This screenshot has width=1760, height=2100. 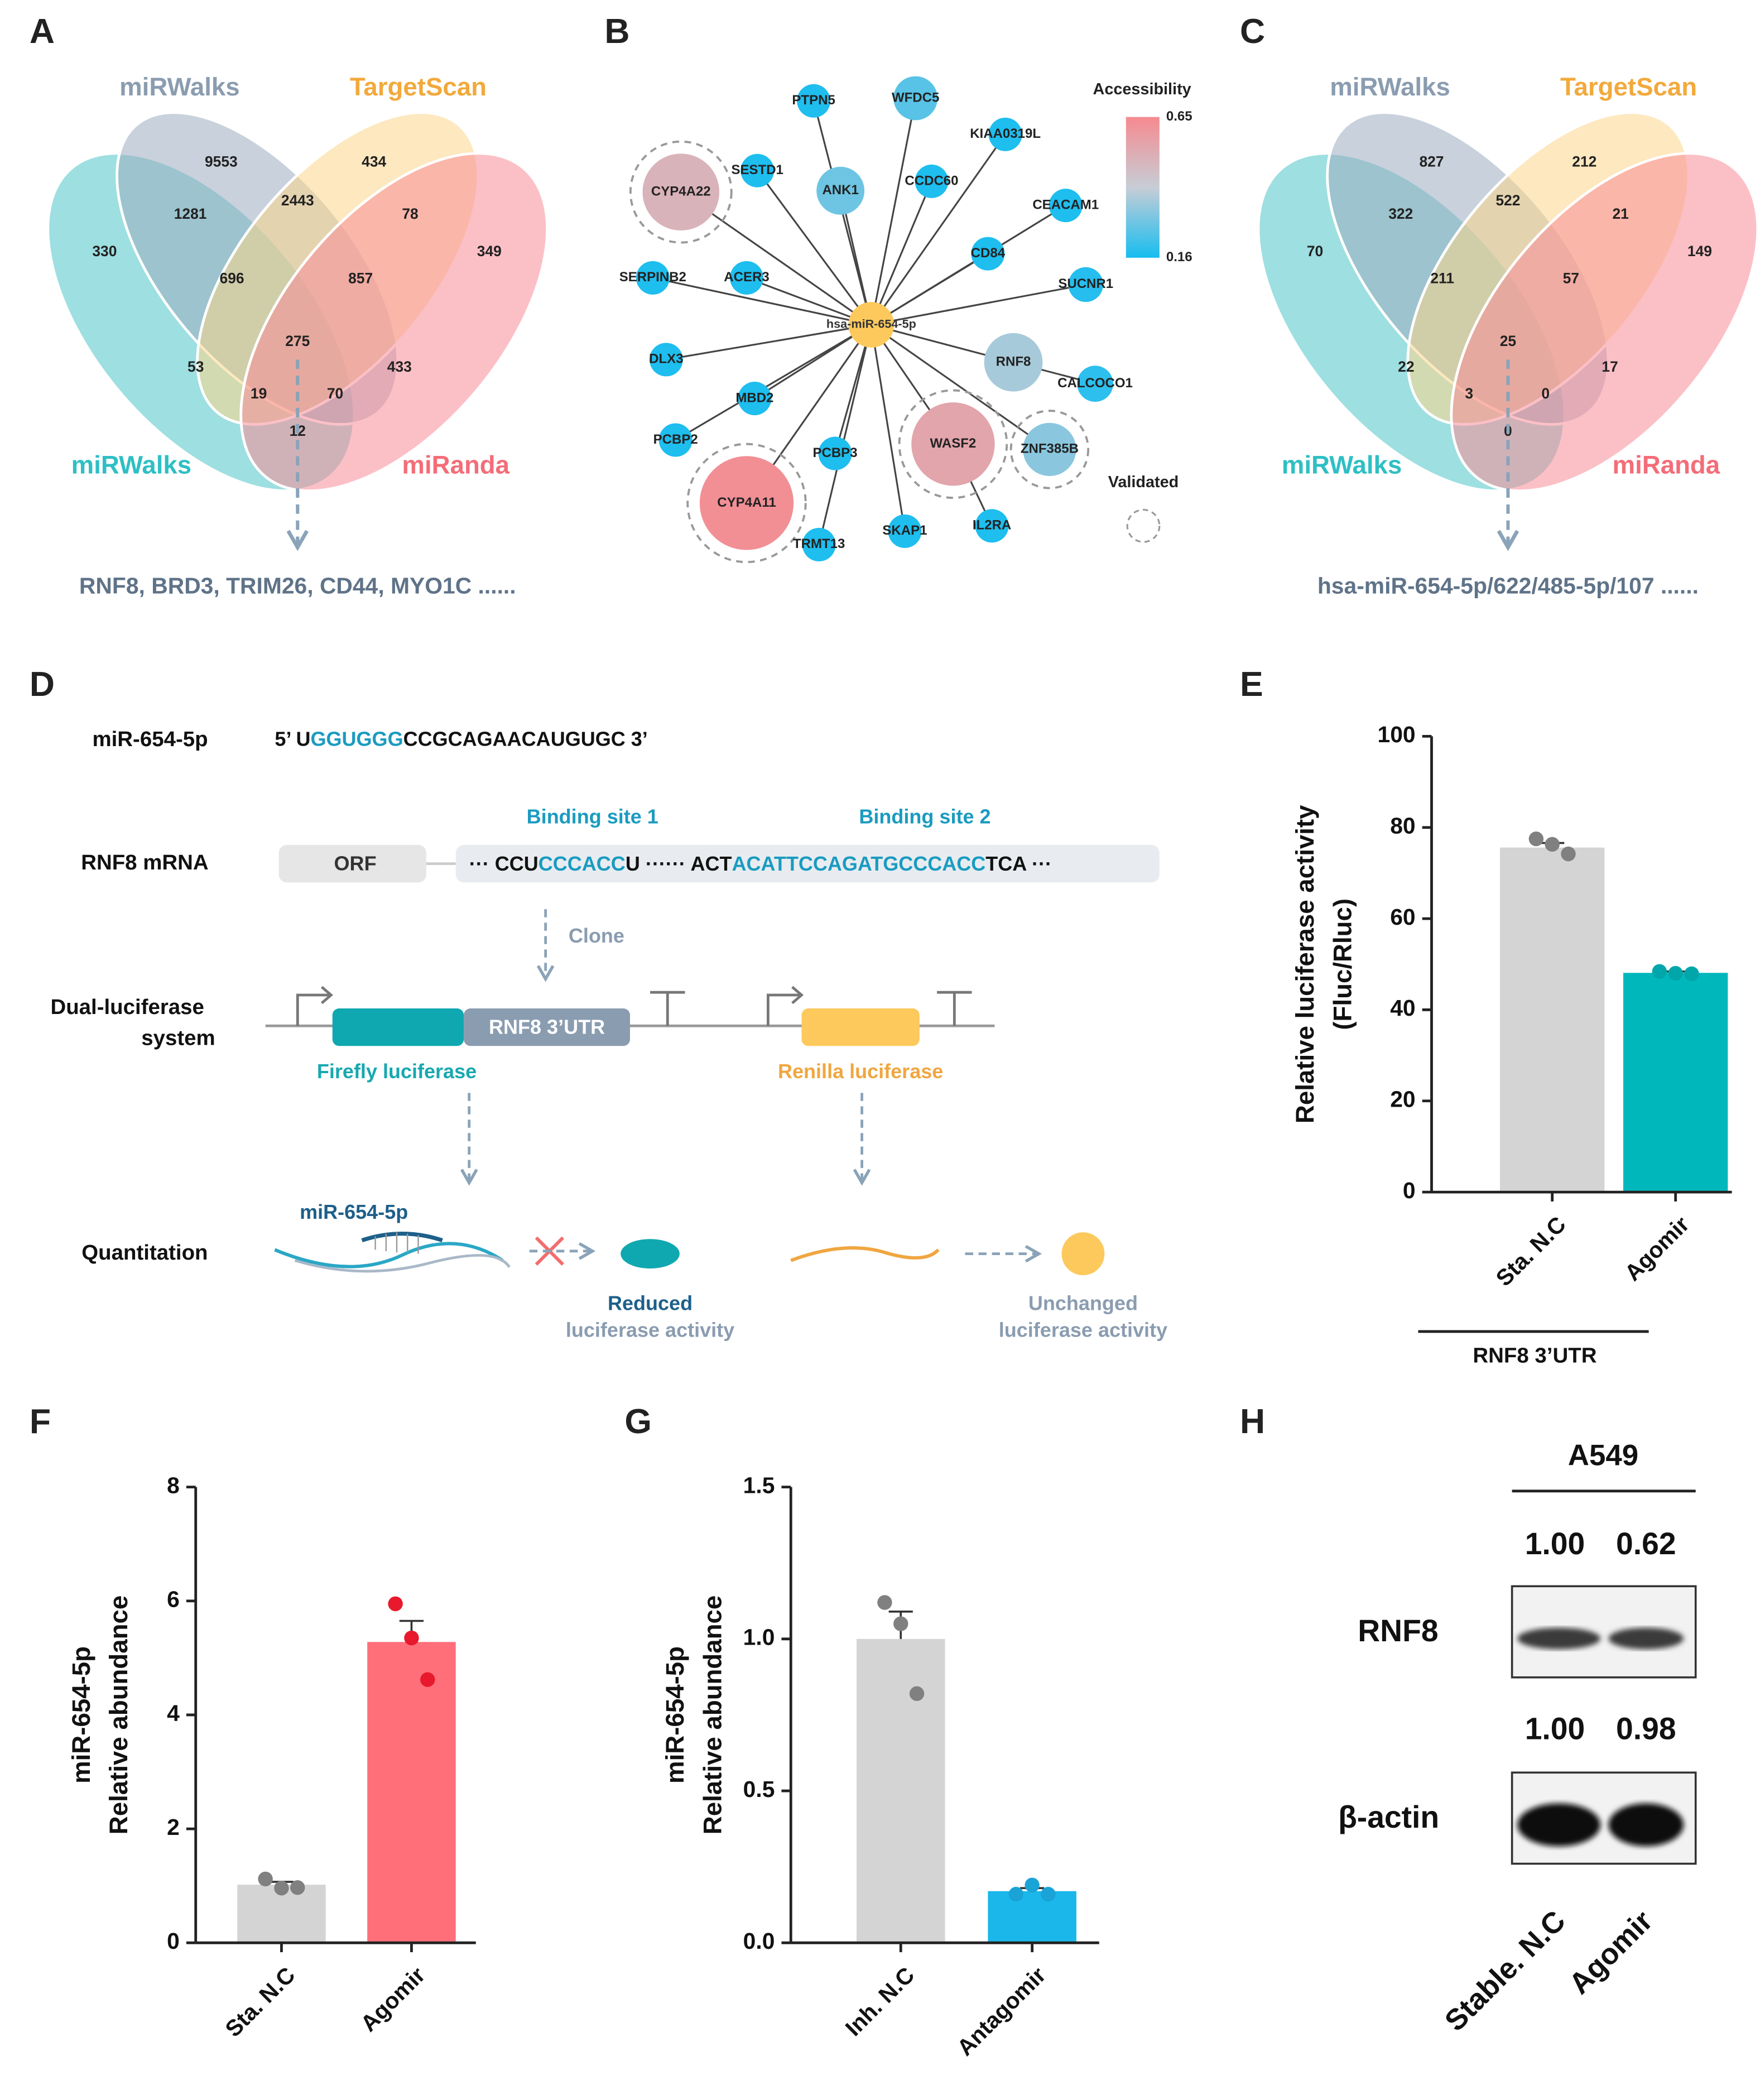 I want to click on region-count: 21, so click(x=1620, y=213).